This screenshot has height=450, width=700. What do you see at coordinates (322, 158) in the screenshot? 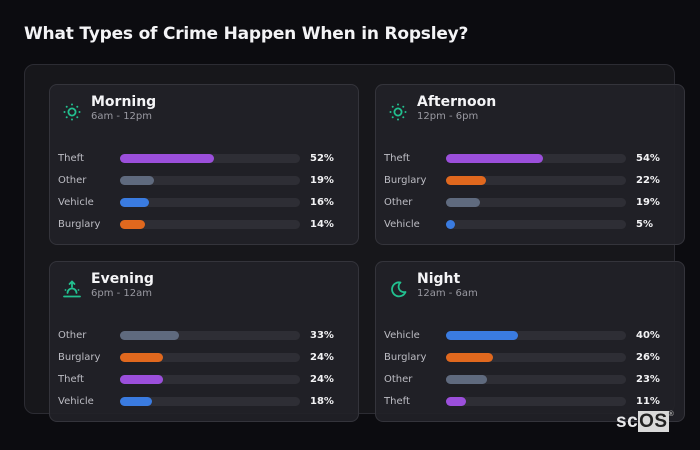
I see `bar-value: 52%` at bounding box center [322, 158].